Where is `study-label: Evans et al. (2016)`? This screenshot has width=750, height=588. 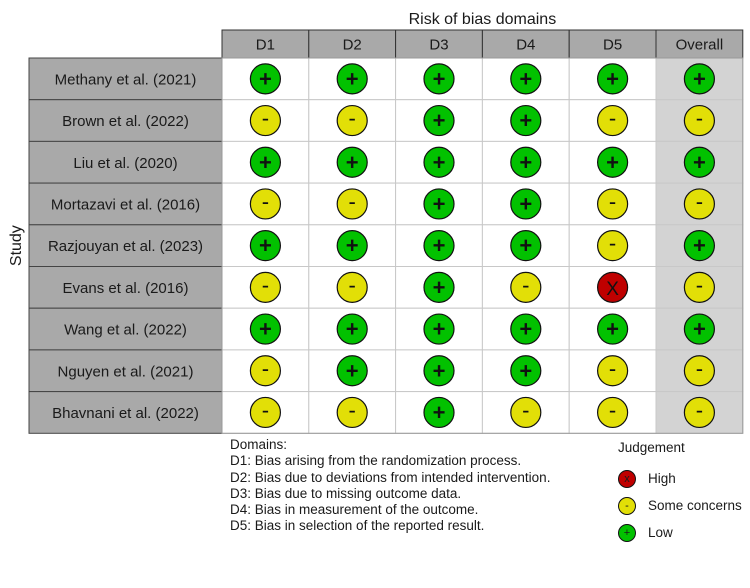
study-label: Evans et al. (2016) is located at coordinates (126, 288).